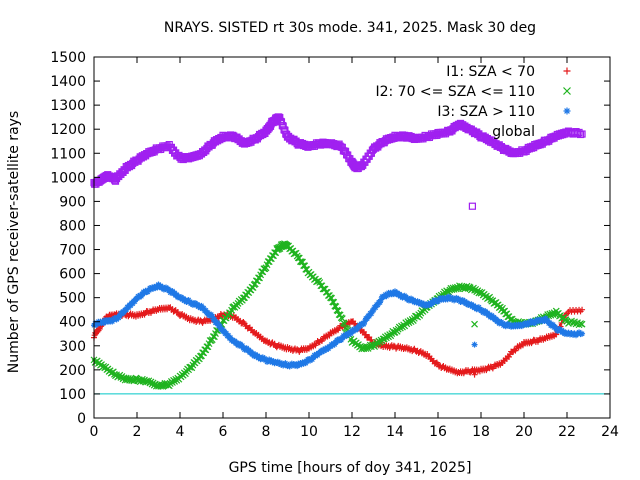 Image resolution: width=640 pixels, height=480 pixels. What do you see at coordinates (567, 432) in the screenshot?
I see `x-tick-label: 22` at bounding box center [567, 432].